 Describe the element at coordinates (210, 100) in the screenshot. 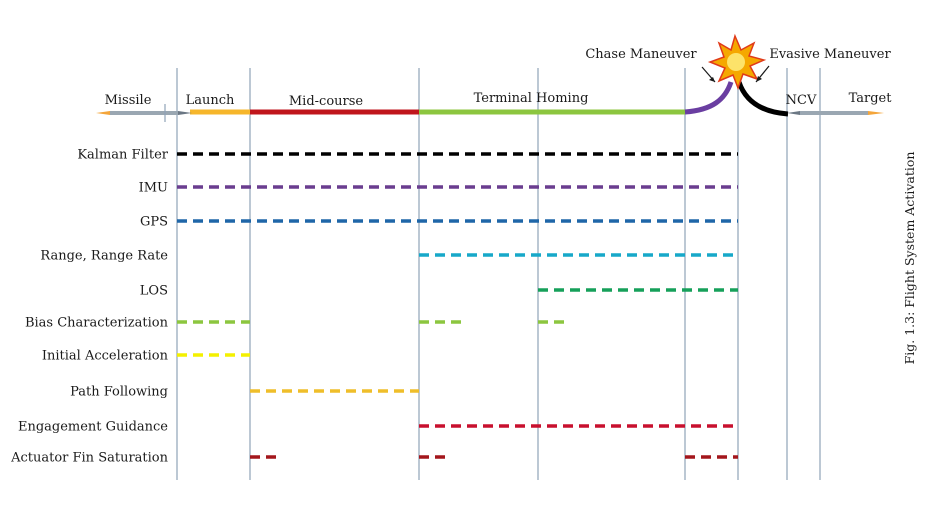

I see `launch-label: Launch` at that location.